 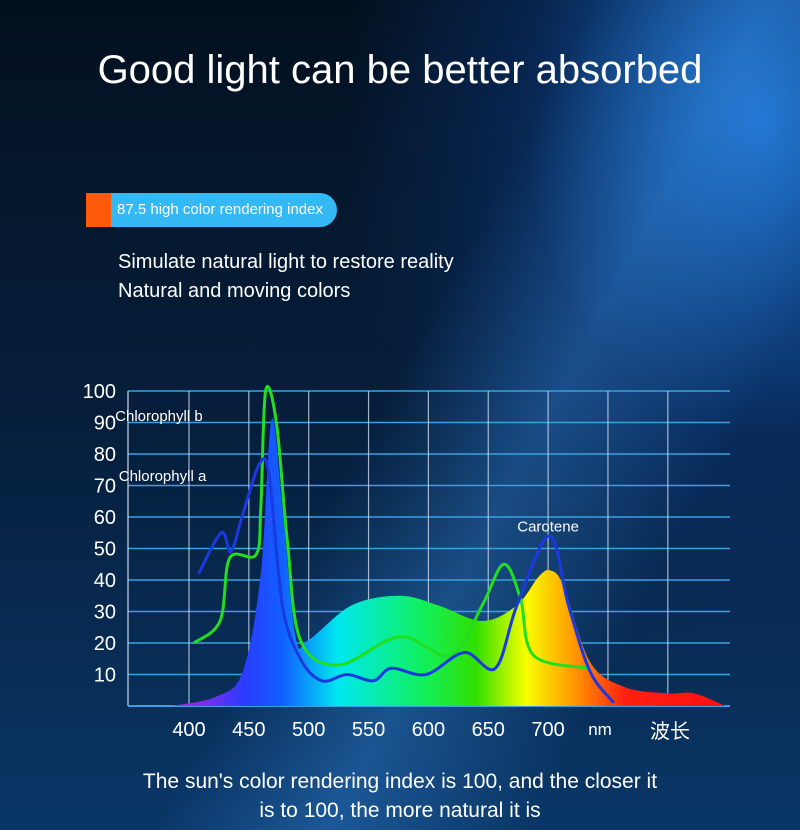 What do you see at coordinates (105, 455) in the screenshot?
I see `y-tick-label: 80` at bounding box center [105, 455].